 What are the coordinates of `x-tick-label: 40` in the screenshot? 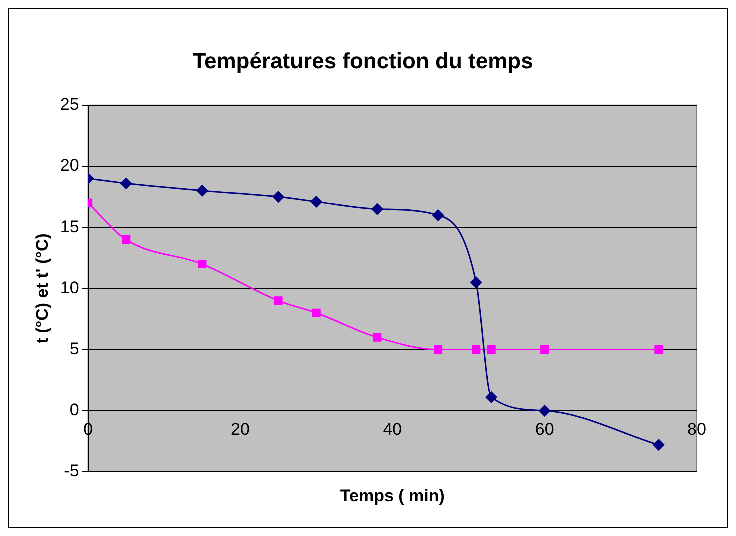 It's located at (392, 429).